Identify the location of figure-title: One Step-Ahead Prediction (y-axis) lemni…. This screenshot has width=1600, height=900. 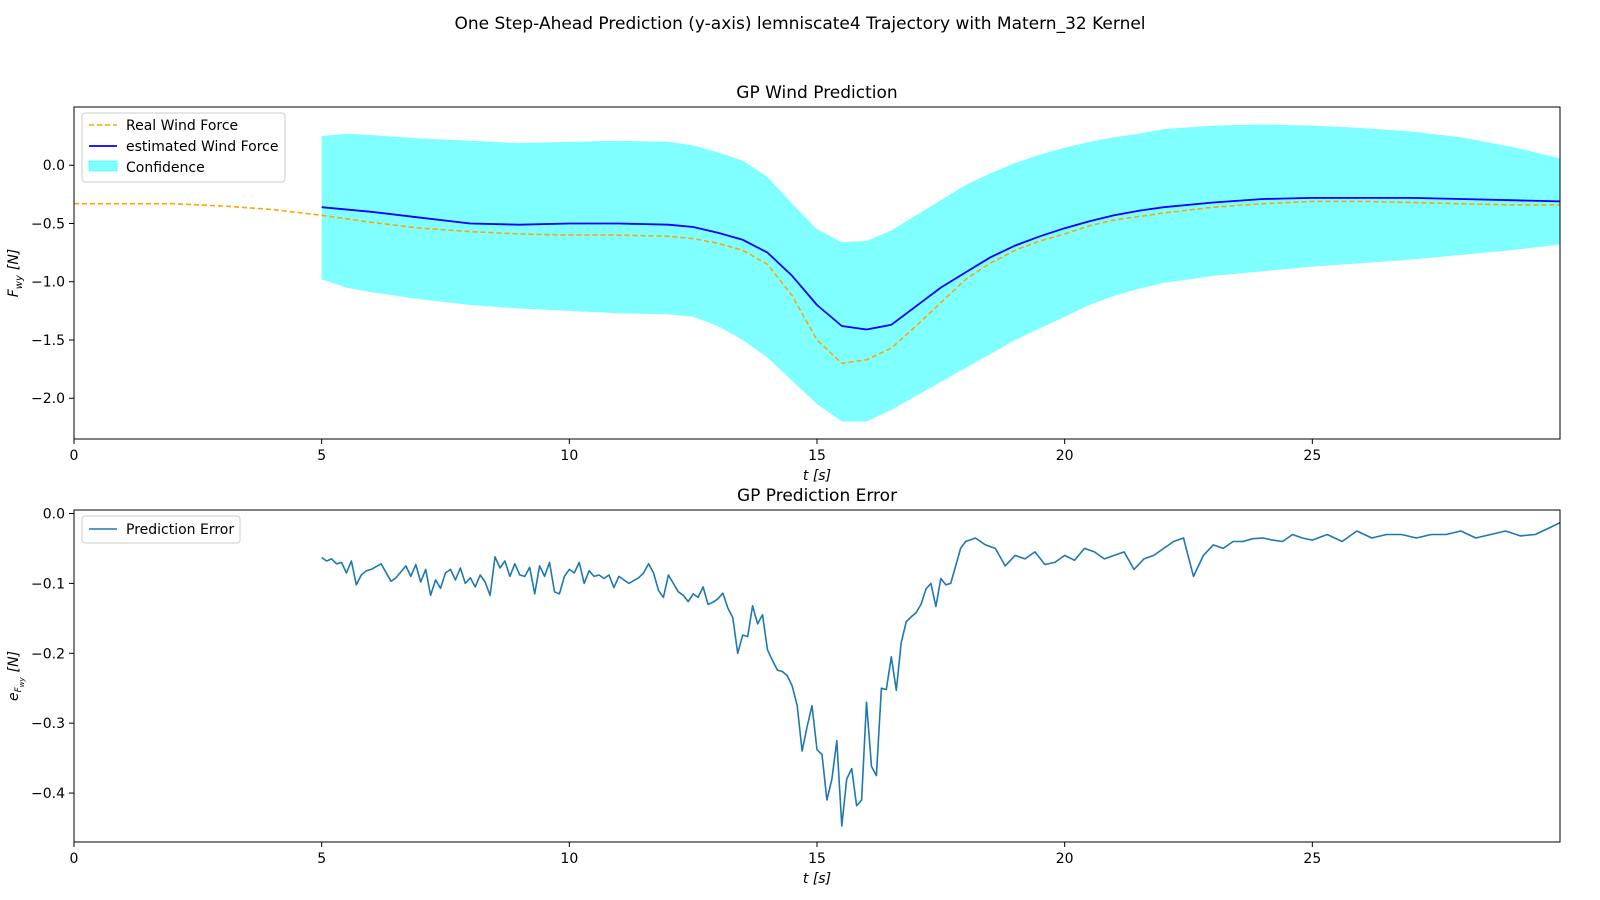
(800, 24).